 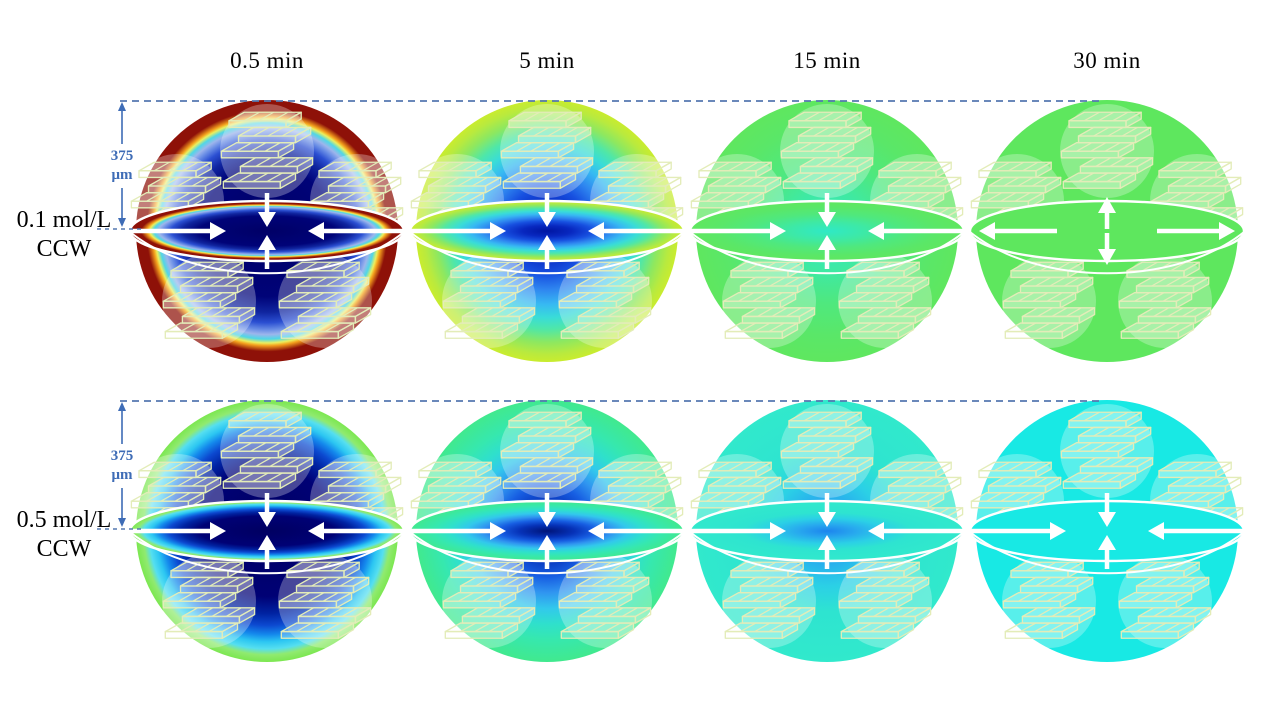 I want to click on column-header-0-5min: 0.5 min, so click(x=267, y=60).